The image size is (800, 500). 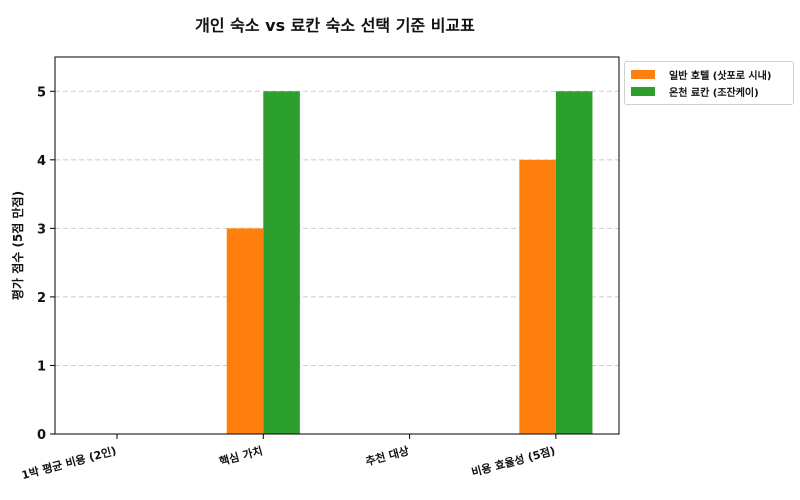 I want to click on legend-item-ryokan: 온천 료칸 (조잔케이), so click(x=709, y=91).